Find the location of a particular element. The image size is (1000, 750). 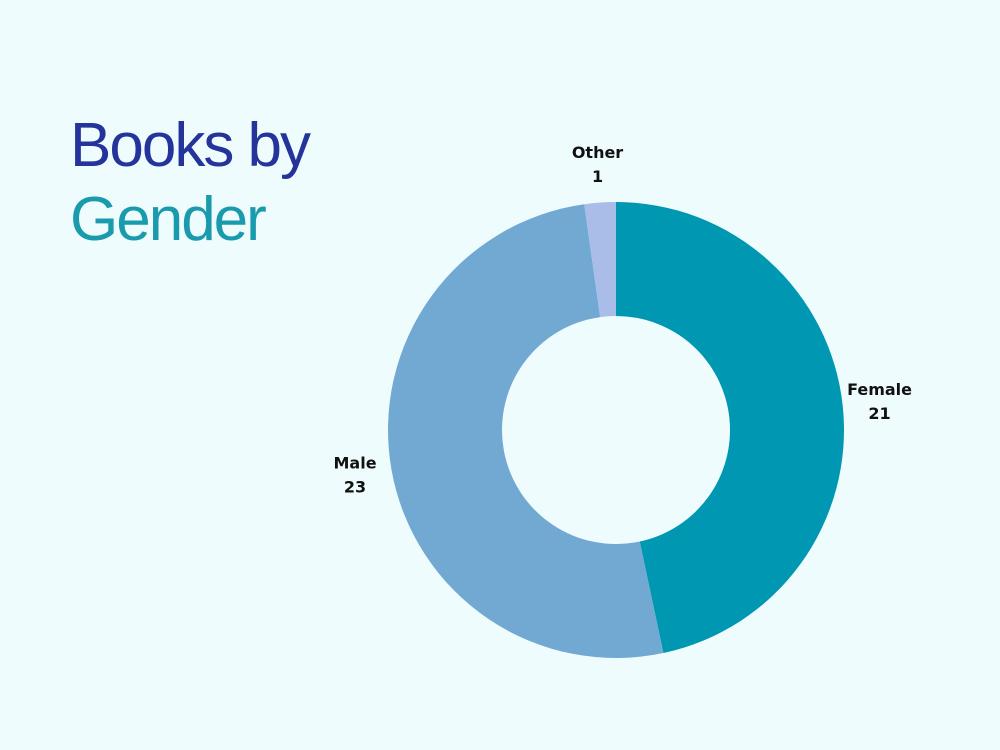

chart-title-line: Gender is located at coordinates (168, 219).